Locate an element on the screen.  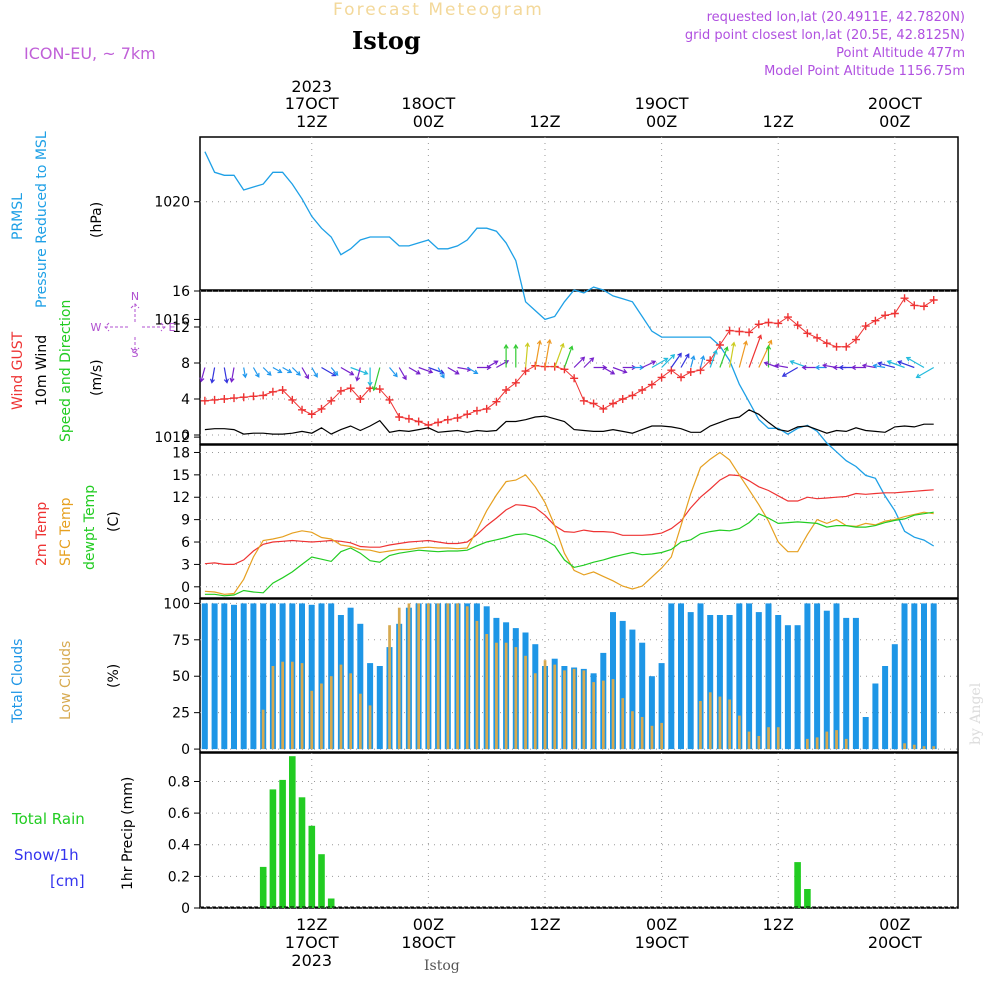
series-line-gust is located at coordinates (569, 361).